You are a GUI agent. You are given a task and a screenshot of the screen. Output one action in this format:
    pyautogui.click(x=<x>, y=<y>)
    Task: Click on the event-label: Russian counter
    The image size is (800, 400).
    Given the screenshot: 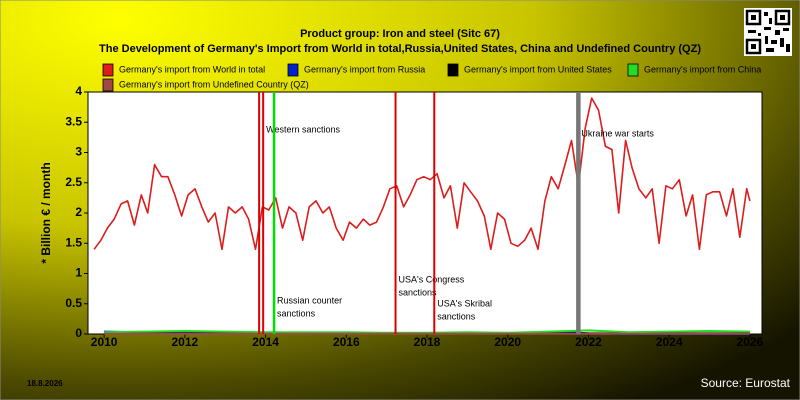 What is the action you would take?
    pyautogui.click(x=309, y=300)
    